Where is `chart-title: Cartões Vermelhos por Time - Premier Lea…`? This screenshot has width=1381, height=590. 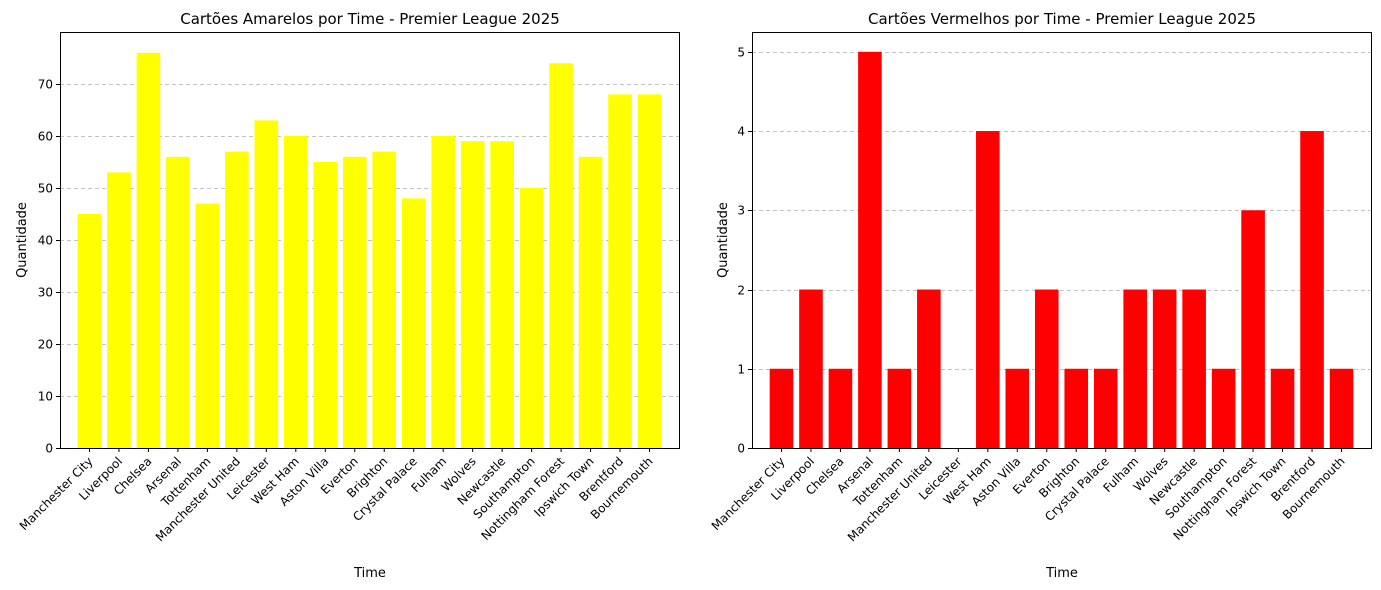 chart-title: Cartões Vermelhos por Time - Premier Lea… is located at coordinates (1062, 19).